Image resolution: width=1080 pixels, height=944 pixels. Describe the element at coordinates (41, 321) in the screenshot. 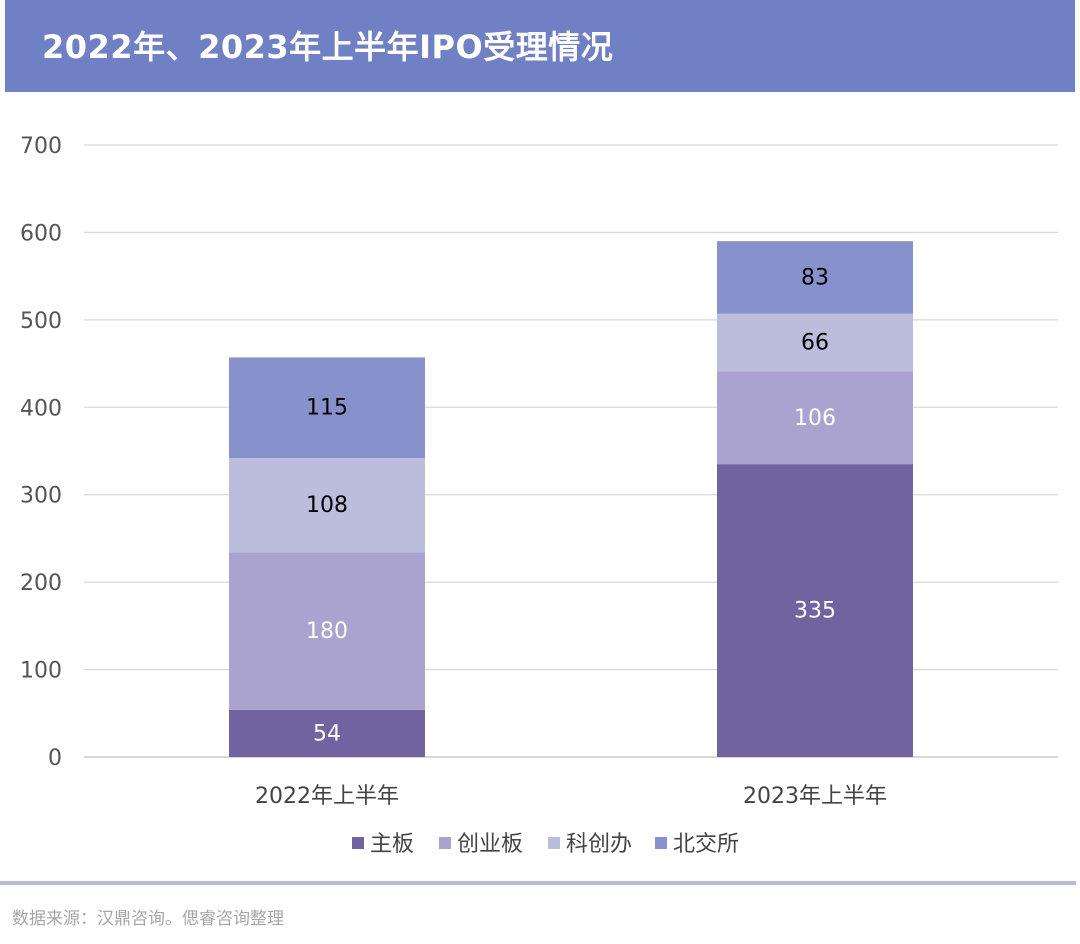

I see `y-tick-label: 500` at that location.